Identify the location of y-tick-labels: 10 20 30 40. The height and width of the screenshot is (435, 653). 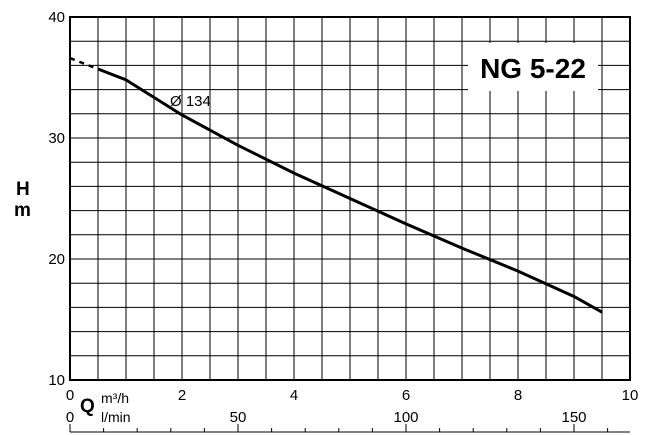
(56, 199).